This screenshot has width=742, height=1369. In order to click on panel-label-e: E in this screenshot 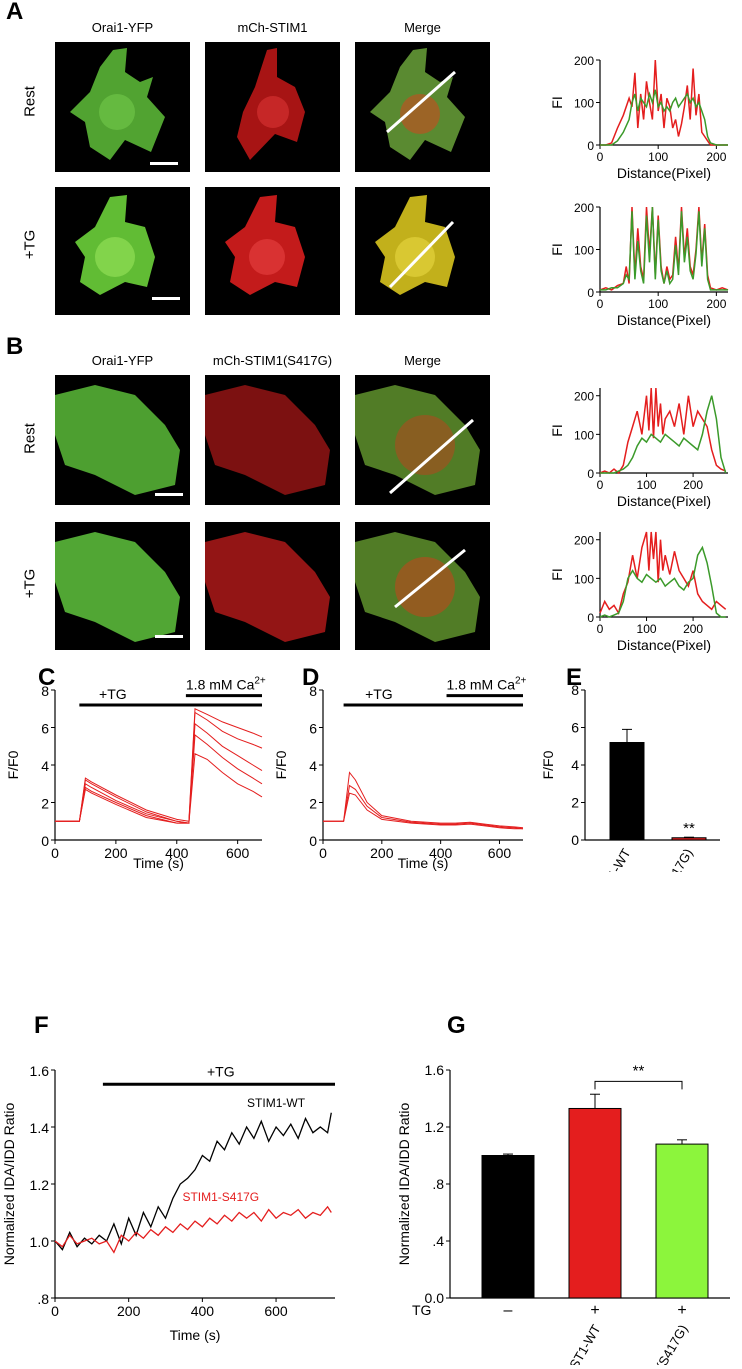, I will do `click(574, 677)`.